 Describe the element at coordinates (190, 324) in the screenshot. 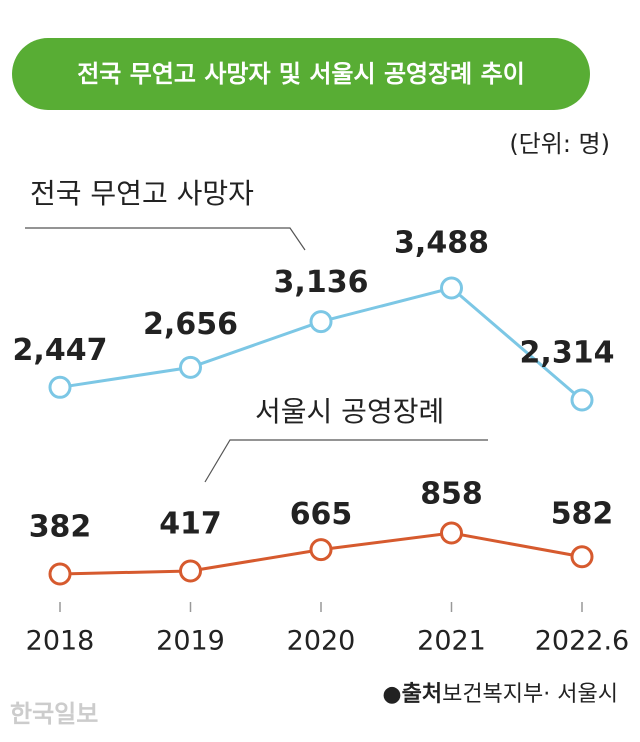

I see `value-label: 2,656` at that location.